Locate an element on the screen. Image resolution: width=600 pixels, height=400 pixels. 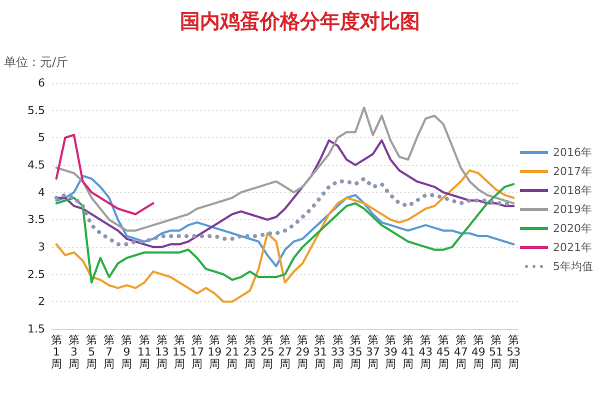
legend-label: 2019年 is located at coordinates (572, 209).